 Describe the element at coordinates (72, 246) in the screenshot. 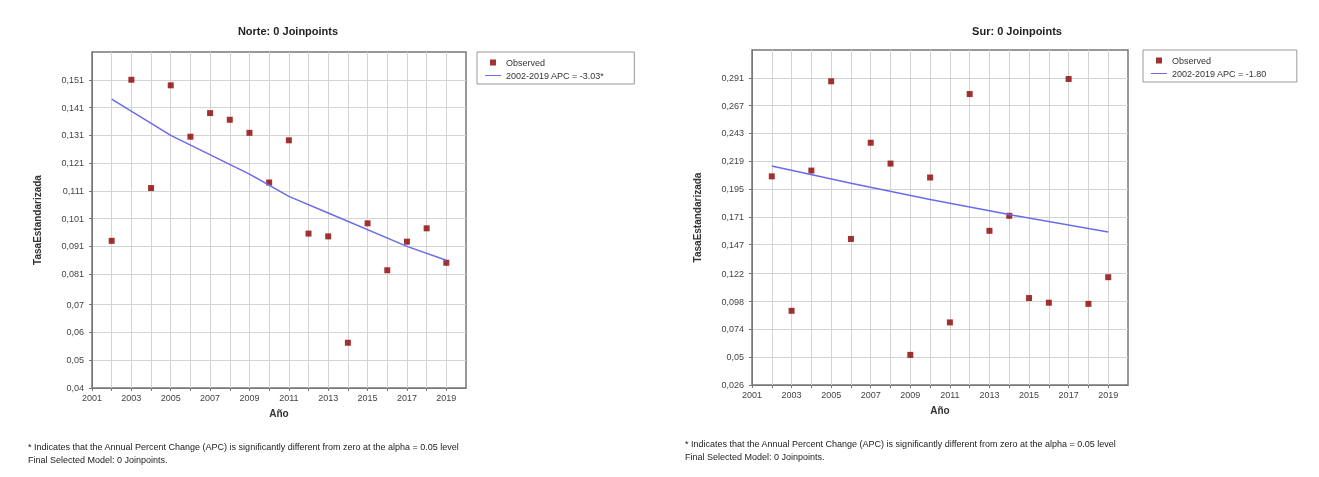

I see `y-tick-label: 0,091` at that location.